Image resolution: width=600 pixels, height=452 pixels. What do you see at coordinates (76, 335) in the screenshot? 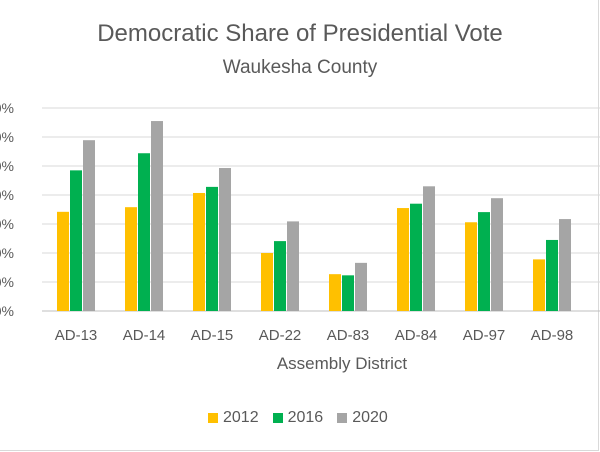
I see `x-tick-label: AD-13` at bounding box center [76, 335].